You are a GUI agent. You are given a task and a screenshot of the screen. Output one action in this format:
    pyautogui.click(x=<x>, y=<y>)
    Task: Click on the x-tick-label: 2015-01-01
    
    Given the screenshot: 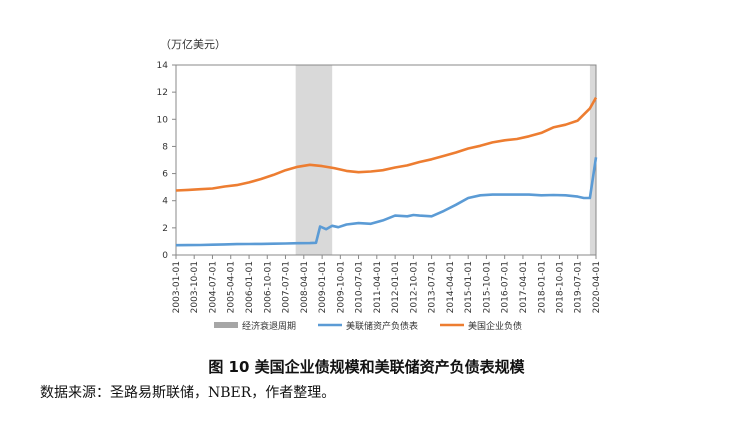 What is the action you would take?
    pyautogui.click(x=469, y=287)
    